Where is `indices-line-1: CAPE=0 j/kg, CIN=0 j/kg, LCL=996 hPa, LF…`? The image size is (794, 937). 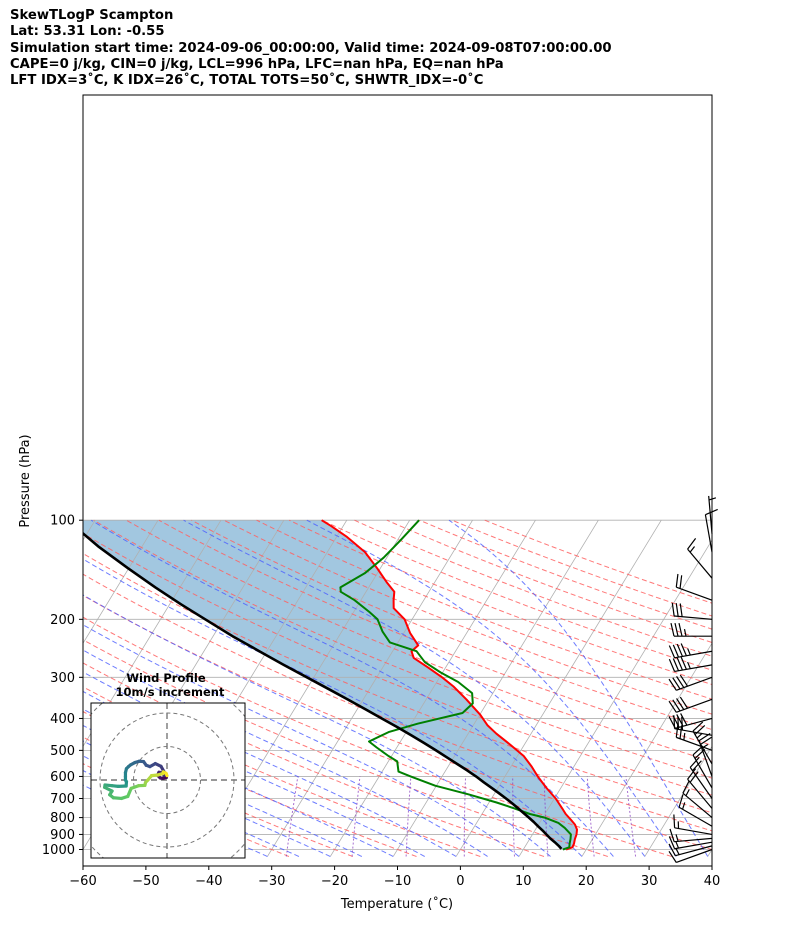 indices-line-1: CAPE=0 j/kg, CIN=0 j/kg, LCL=996 hPa, LF… is located at coordinates (257, 64).